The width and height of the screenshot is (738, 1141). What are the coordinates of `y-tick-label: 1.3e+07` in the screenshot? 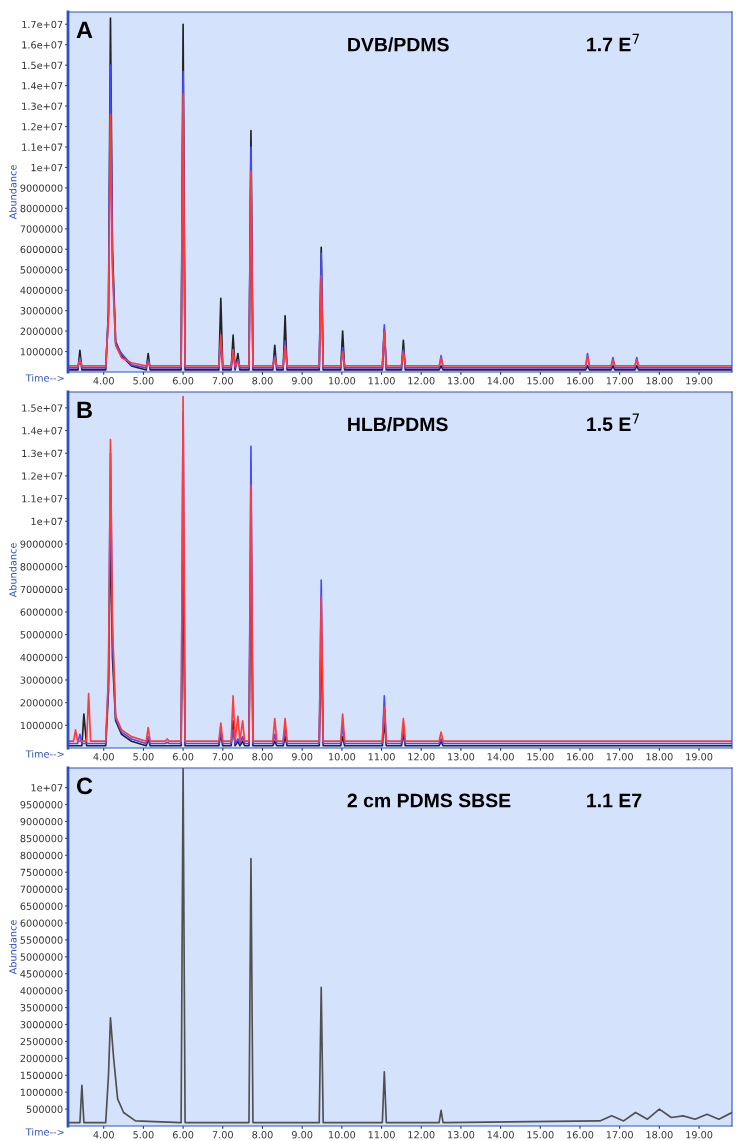 It's located at (42, 106).